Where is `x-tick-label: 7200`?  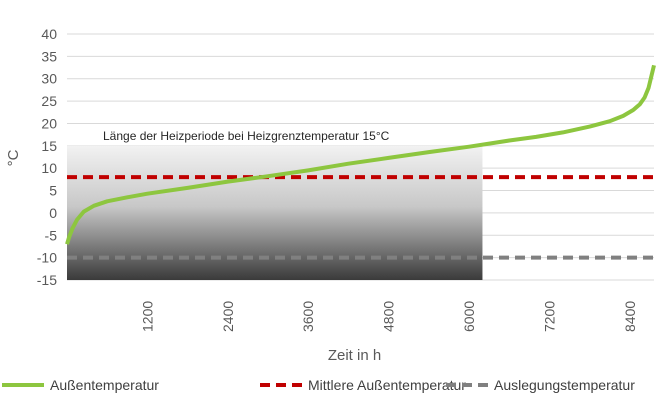
x-tick-label: 7200 is located at coordinates (549, 316).